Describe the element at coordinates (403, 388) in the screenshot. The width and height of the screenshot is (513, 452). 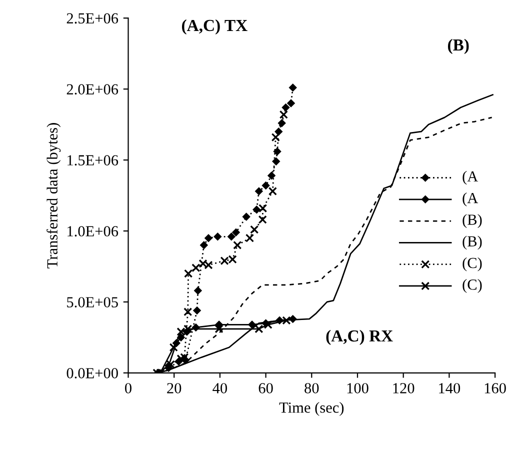
I see `x-tick-label: 120` at that location.